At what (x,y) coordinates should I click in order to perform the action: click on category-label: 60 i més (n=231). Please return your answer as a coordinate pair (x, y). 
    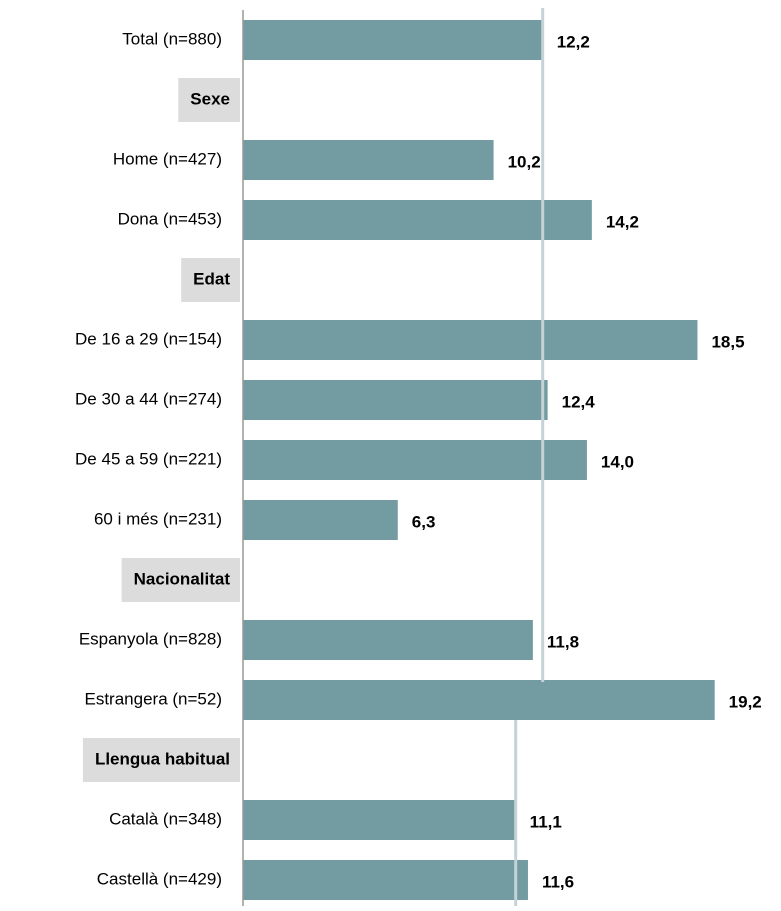
    Looking at the image, I should click on (158, 518).